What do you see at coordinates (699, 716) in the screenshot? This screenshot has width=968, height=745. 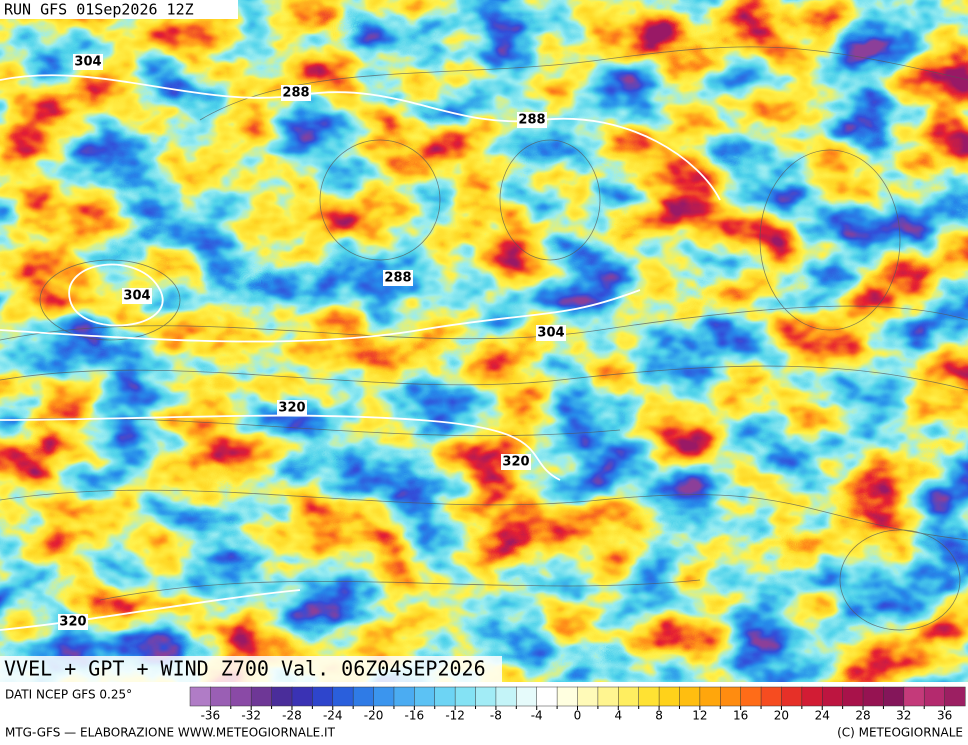 I see `colorbar-tick-label: 12` at bounding box center [699, 716].